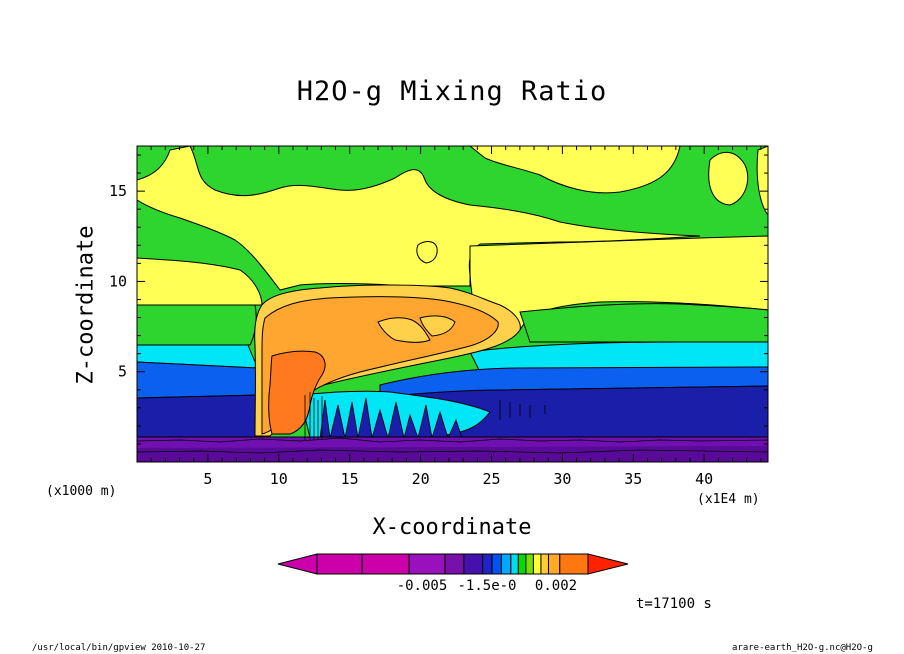 The image size is (904, 654). What do you see at coordinates (674, 604) in the screenshot?
I see `time-label: t=17100 s` at bounding box center [674, 604].